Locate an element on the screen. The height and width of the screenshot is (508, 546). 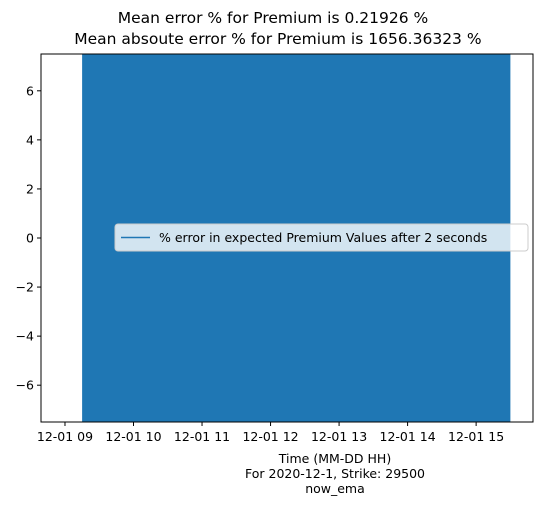
x-tick-label: 12-01 15 is located at coordinates (476, 436).